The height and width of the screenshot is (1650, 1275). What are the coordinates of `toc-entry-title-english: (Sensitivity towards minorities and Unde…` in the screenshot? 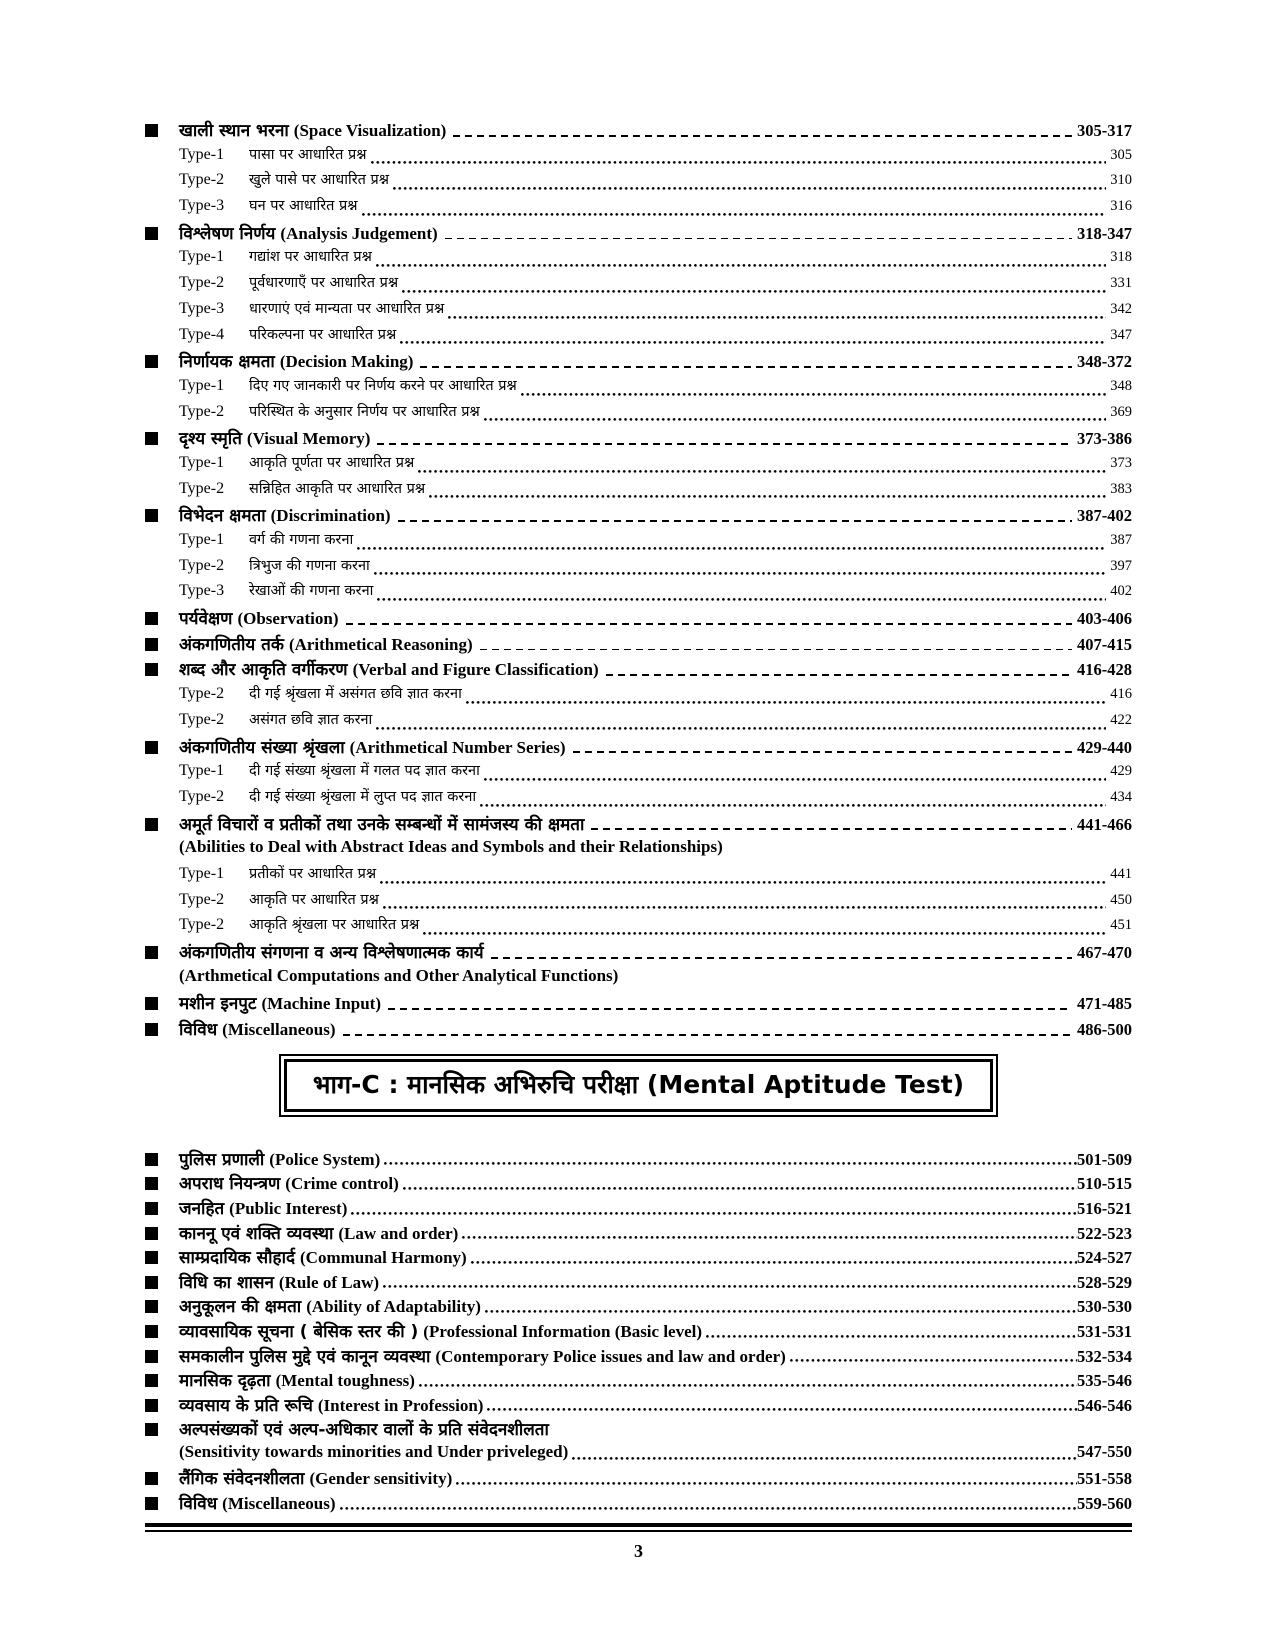 It's located at (374, 1451).